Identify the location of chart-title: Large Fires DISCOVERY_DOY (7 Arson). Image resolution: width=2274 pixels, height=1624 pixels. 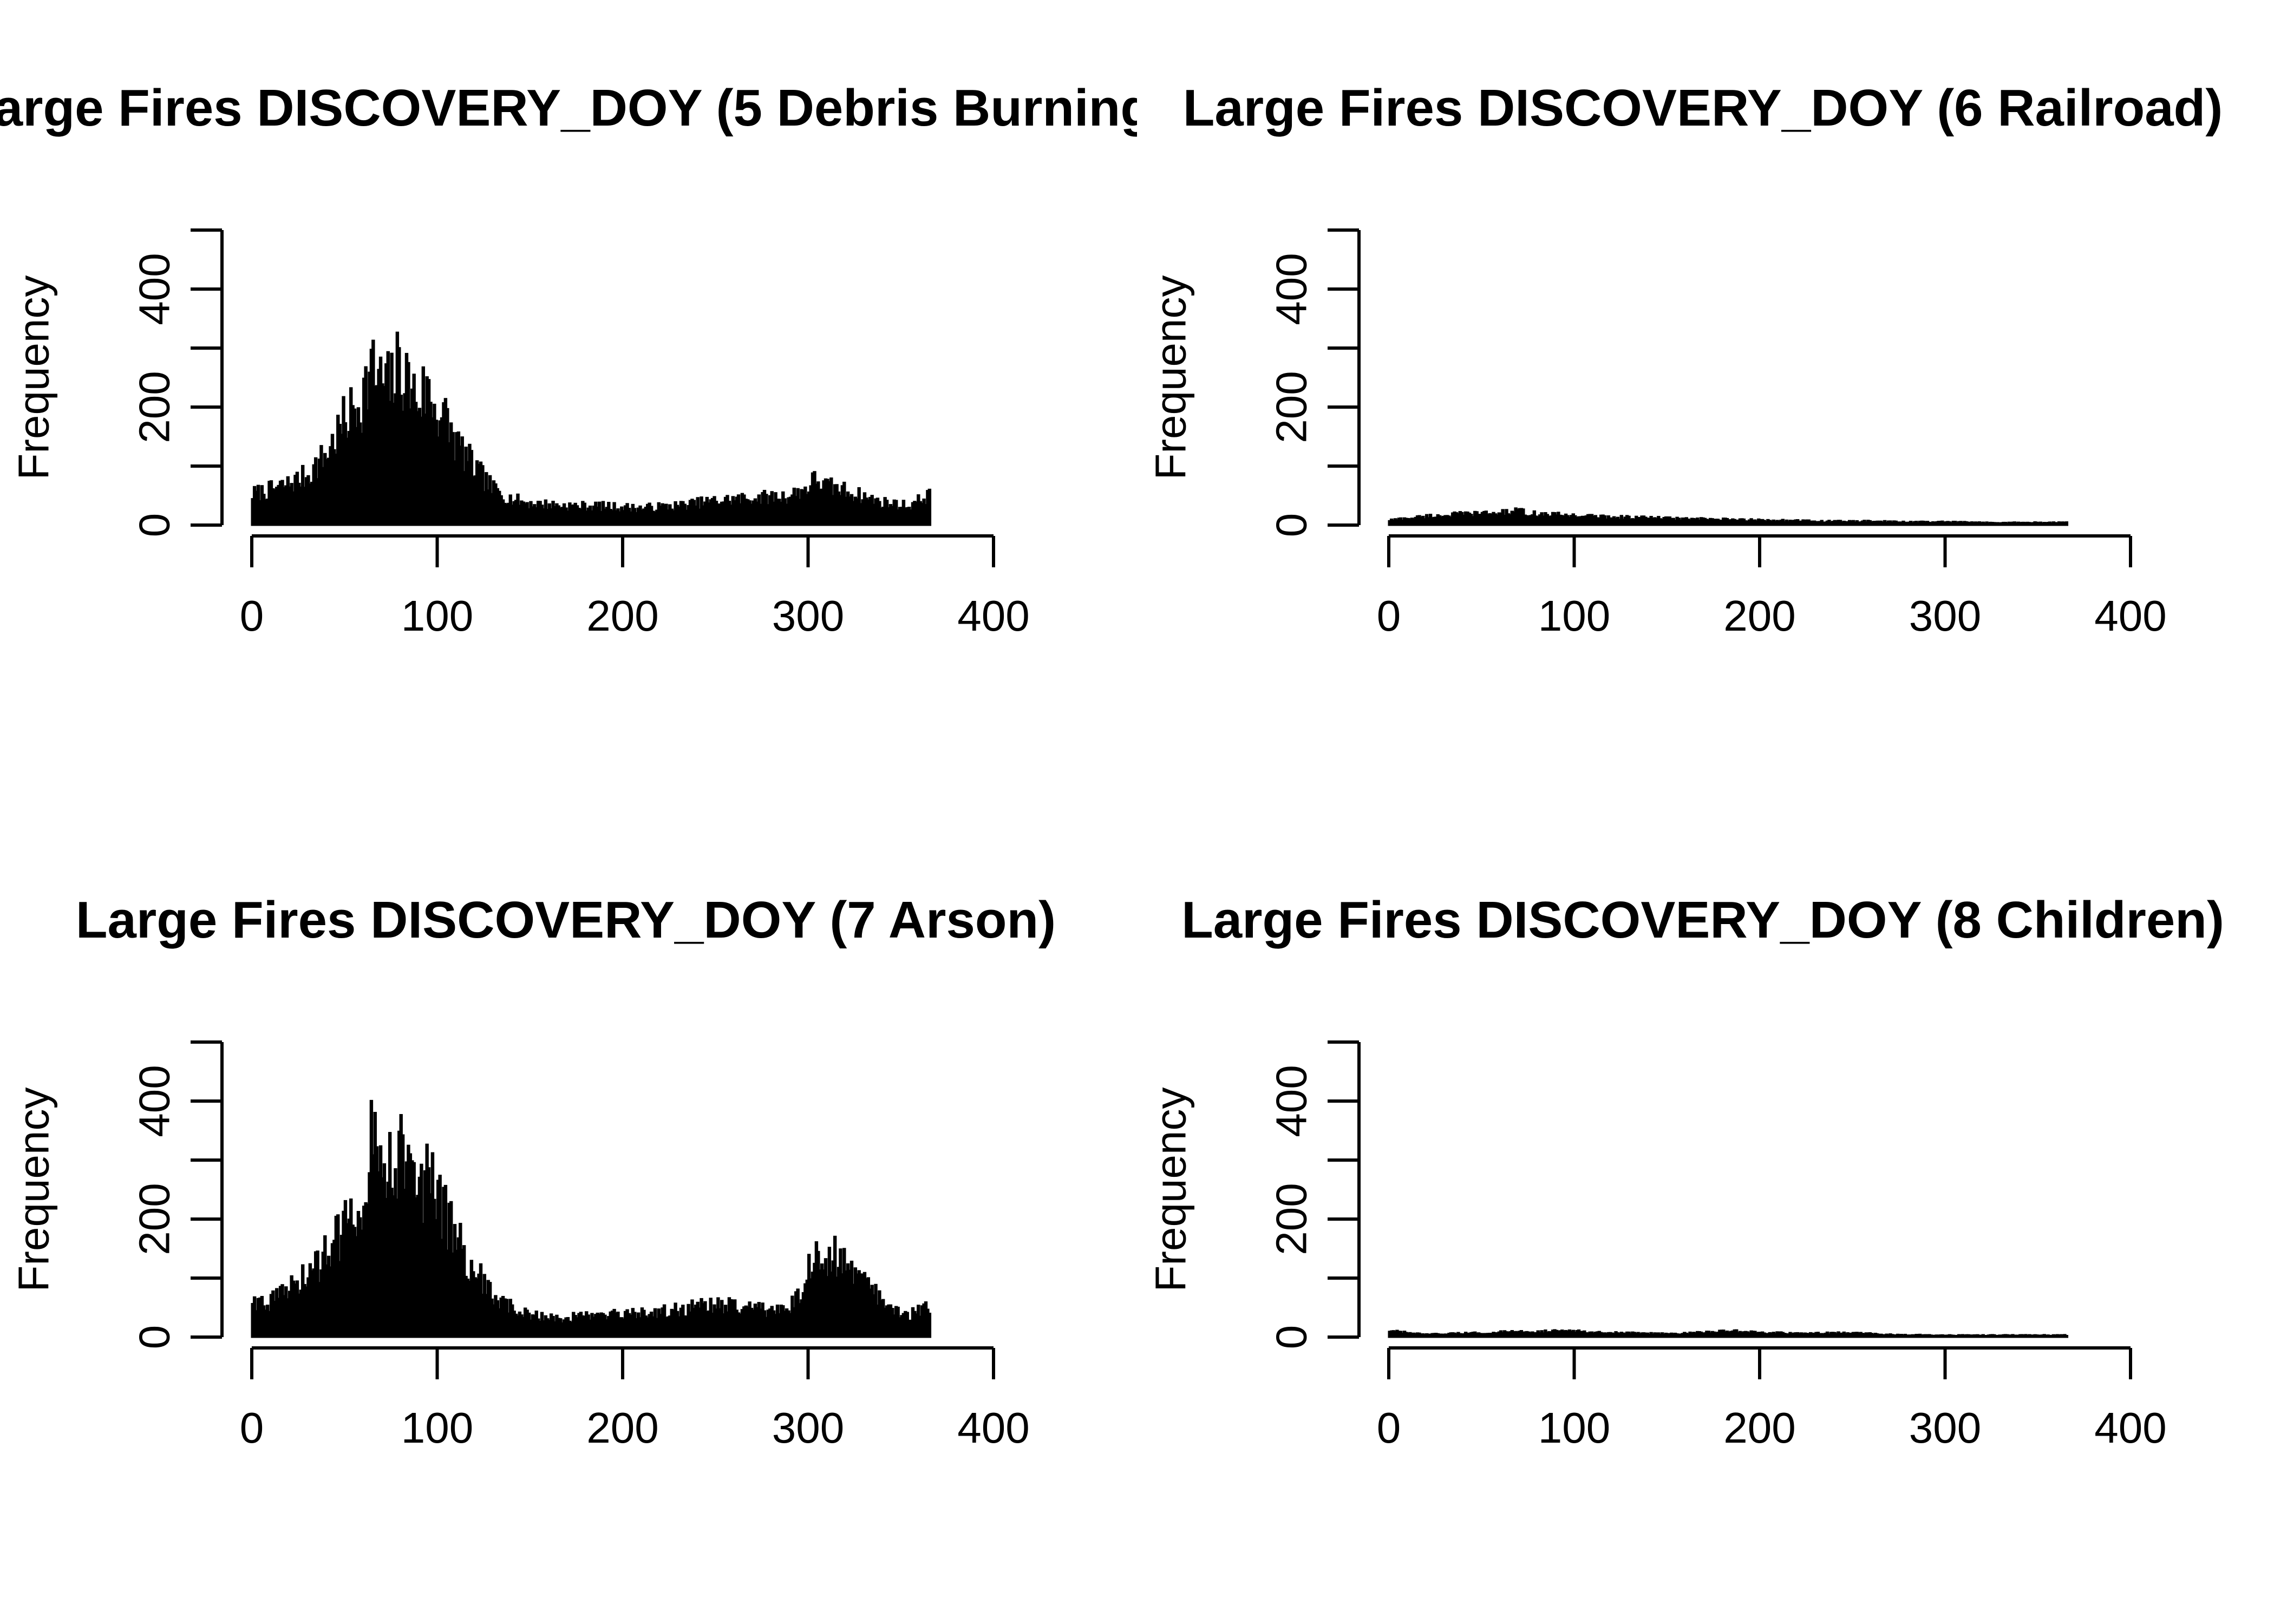
(566, 920).